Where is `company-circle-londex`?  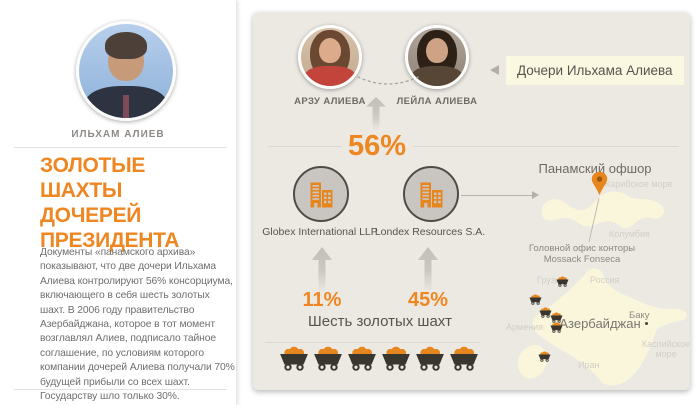 company-circle-londex is located at coordinates (431, 194).